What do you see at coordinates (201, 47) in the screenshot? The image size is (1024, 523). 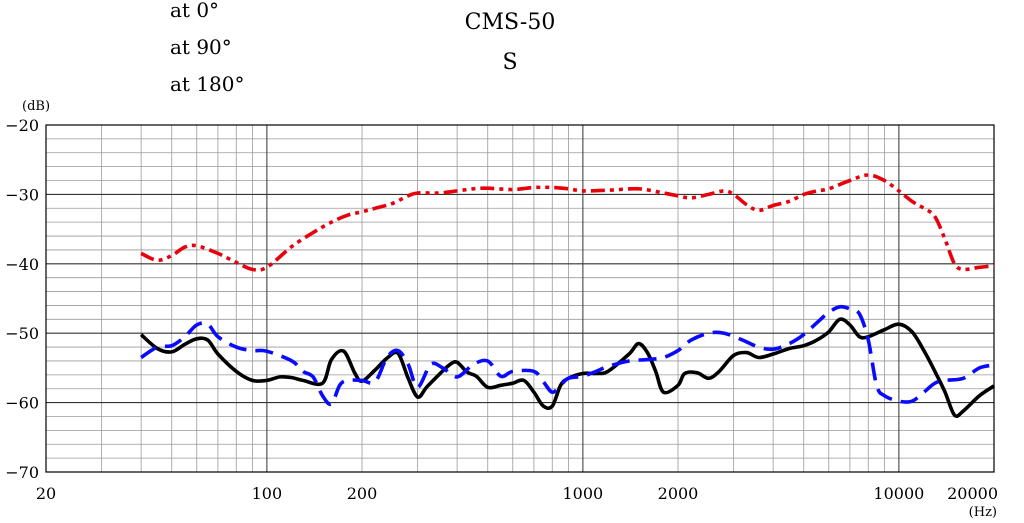 I see `legend-label-90deg: at 90°` at bounding box center [201, 47].